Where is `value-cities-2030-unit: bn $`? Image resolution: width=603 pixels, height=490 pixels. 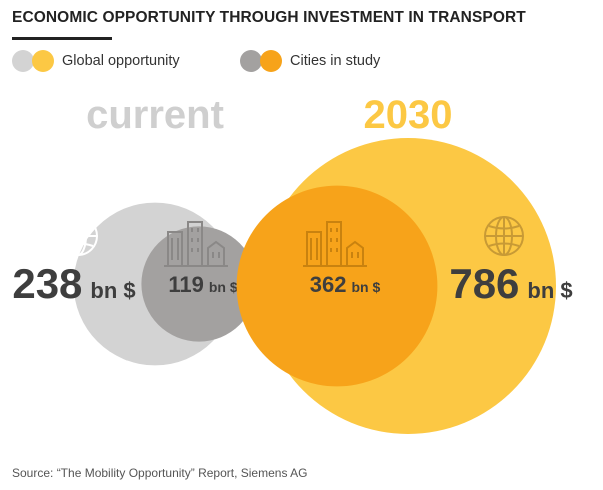
value-cities-2030-unit: bn $ is located at coordinates (365, 287).